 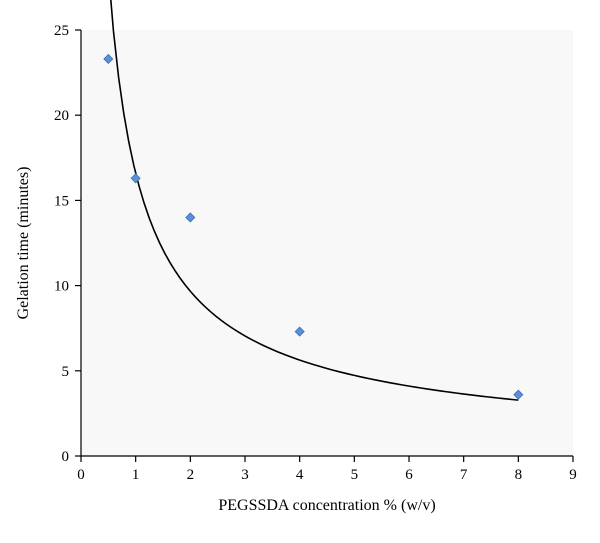 What do you see at coordinates (355, 475) in the screenshot?
I see `x-tick-label: 5` at bounding box center [355, 475].